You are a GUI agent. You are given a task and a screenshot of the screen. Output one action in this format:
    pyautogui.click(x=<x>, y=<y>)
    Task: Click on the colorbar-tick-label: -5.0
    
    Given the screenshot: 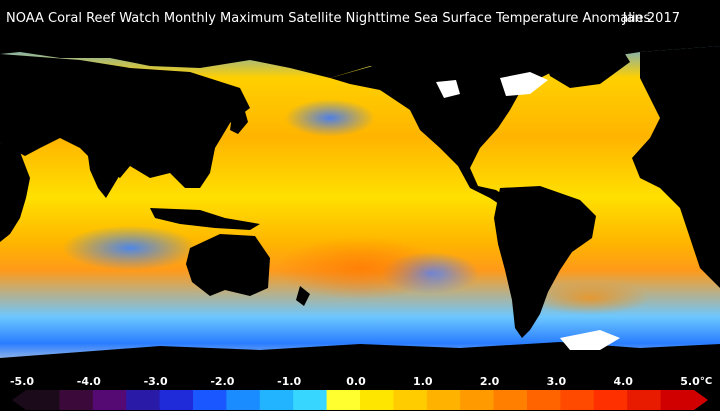 What is the action you would take?
    pyautogui.click(x=22, y=381)
    